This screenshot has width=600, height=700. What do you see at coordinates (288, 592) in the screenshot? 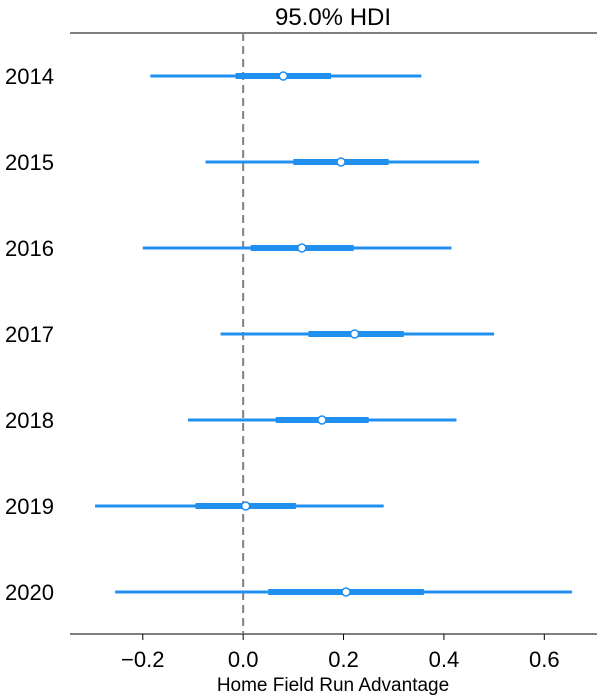
I see `row-2020: 2020` at bounding box center [288, 592].